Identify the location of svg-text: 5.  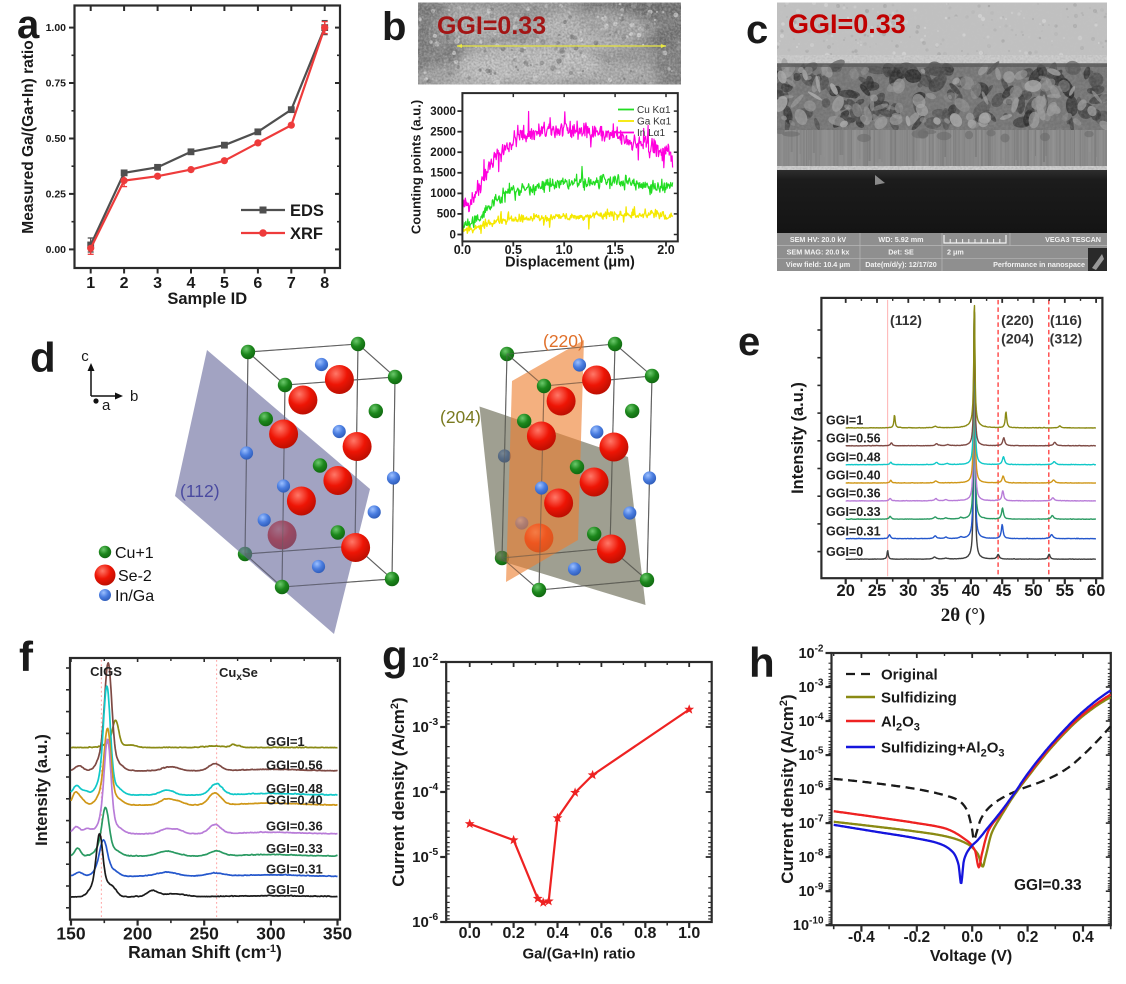
(224, 283).